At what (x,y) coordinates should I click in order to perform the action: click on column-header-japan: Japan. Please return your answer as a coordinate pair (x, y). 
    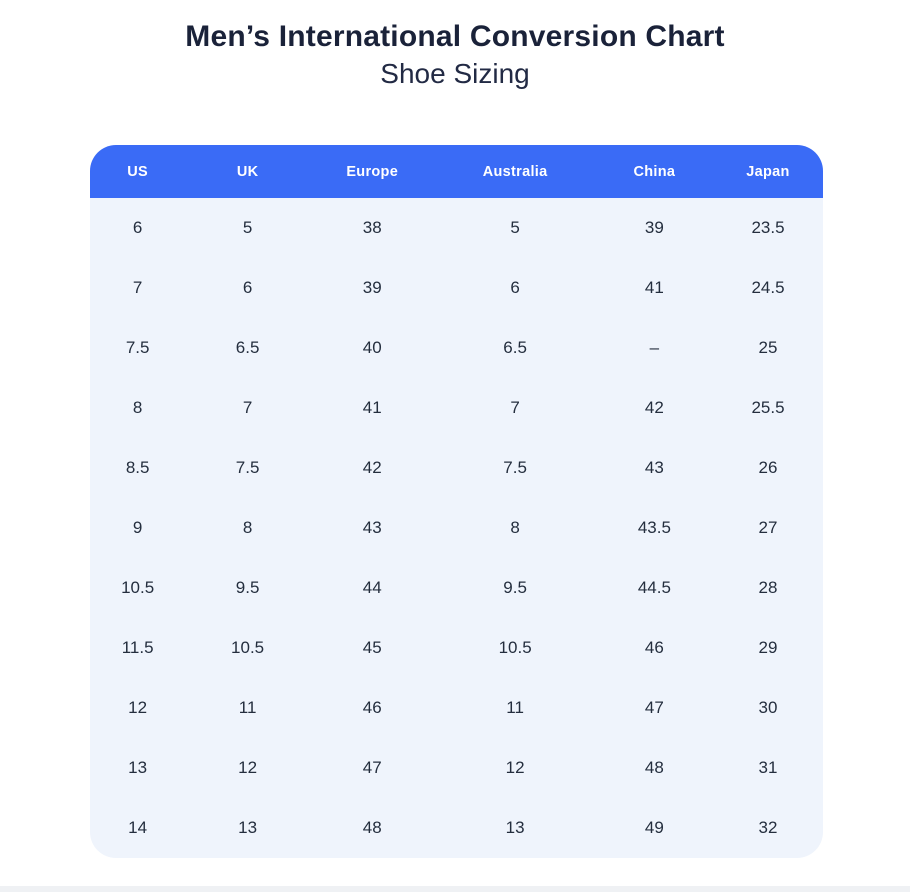
    Looking at the image, I should click on (768, 171).